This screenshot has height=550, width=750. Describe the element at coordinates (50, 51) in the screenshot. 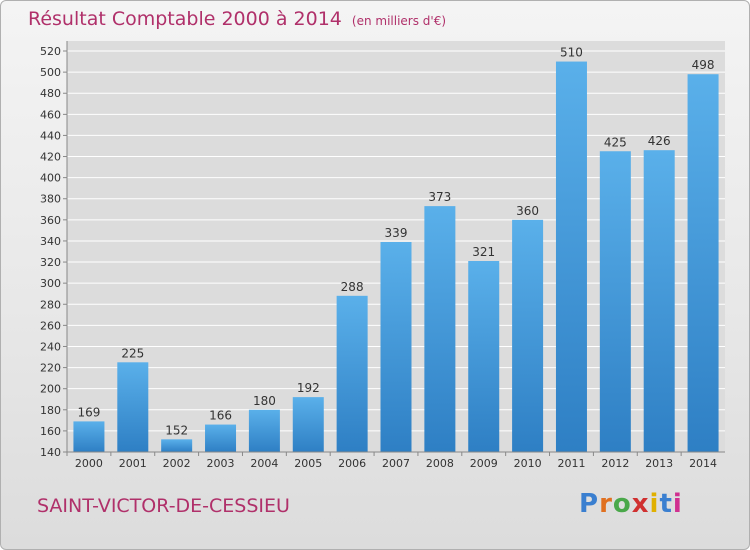

I see `y-tick-label: 520` at that location.